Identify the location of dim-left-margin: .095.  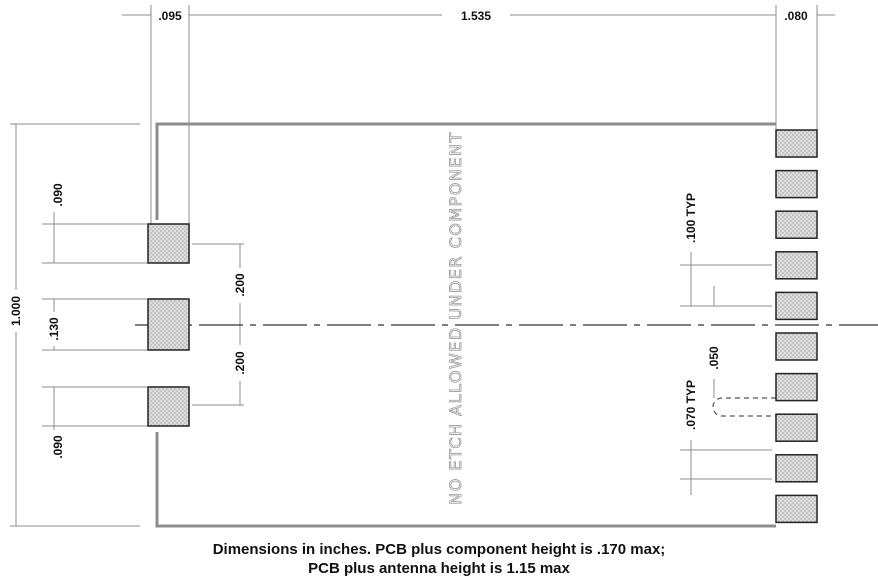
(170, 16).